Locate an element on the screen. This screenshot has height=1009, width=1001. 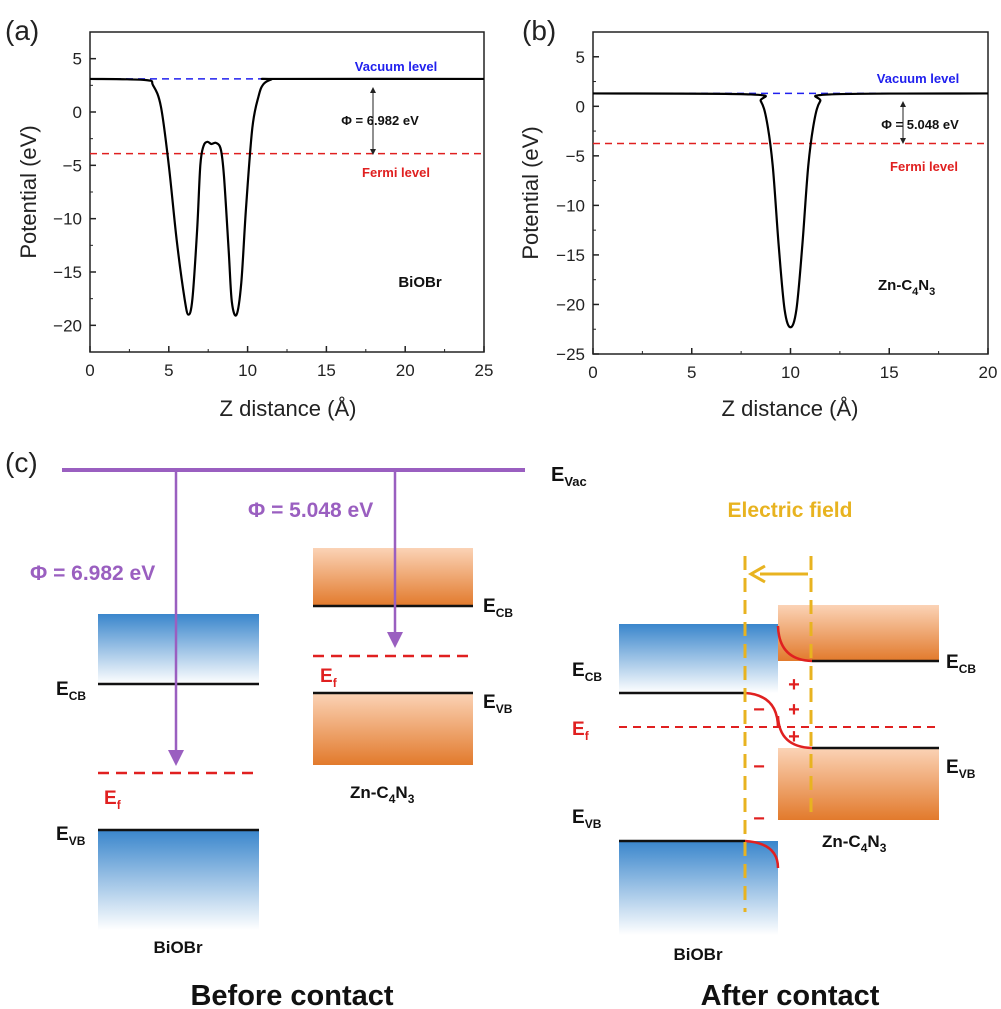
x-tick-label-b: 0 is located at coordinates (592, 372).